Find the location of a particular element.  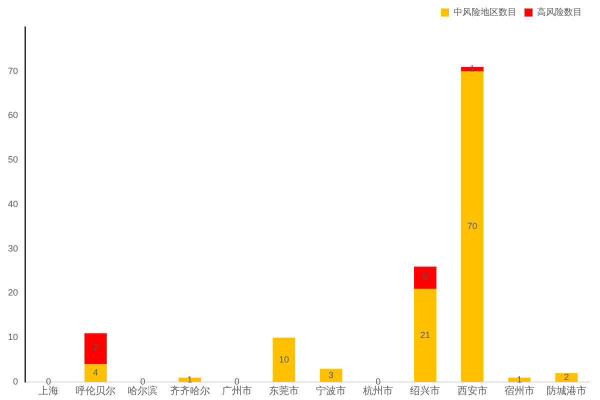

y-tick-label: 10 is located at coordinates (13, 337).